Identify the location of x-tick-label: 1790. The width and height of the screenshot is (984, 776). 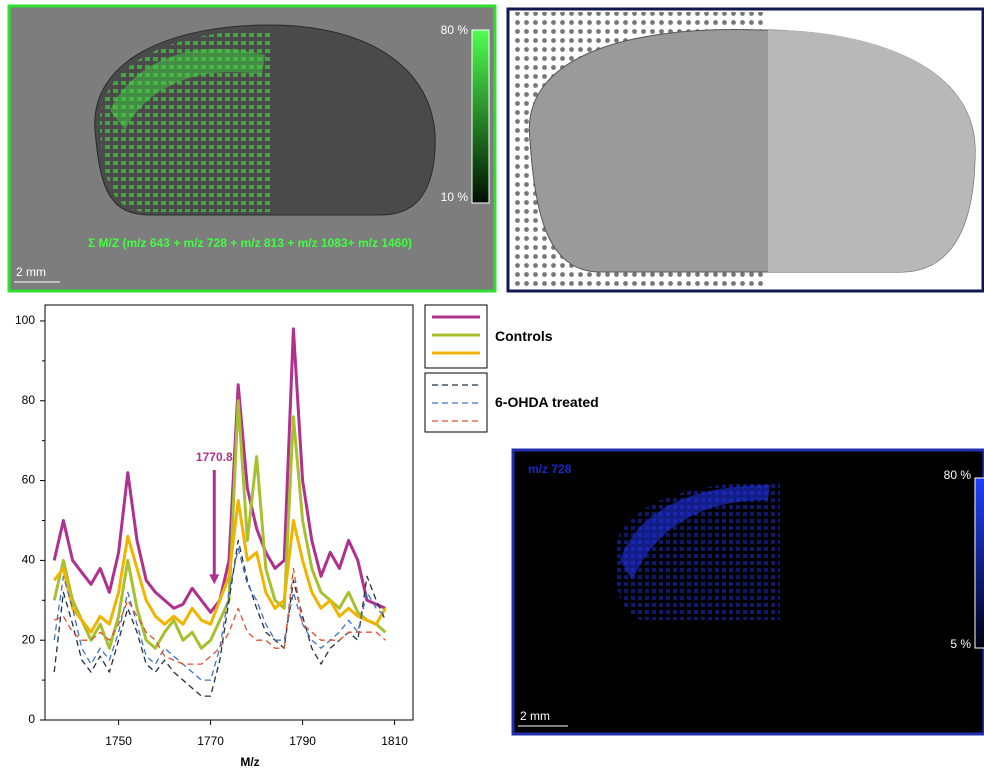
(302, 741).